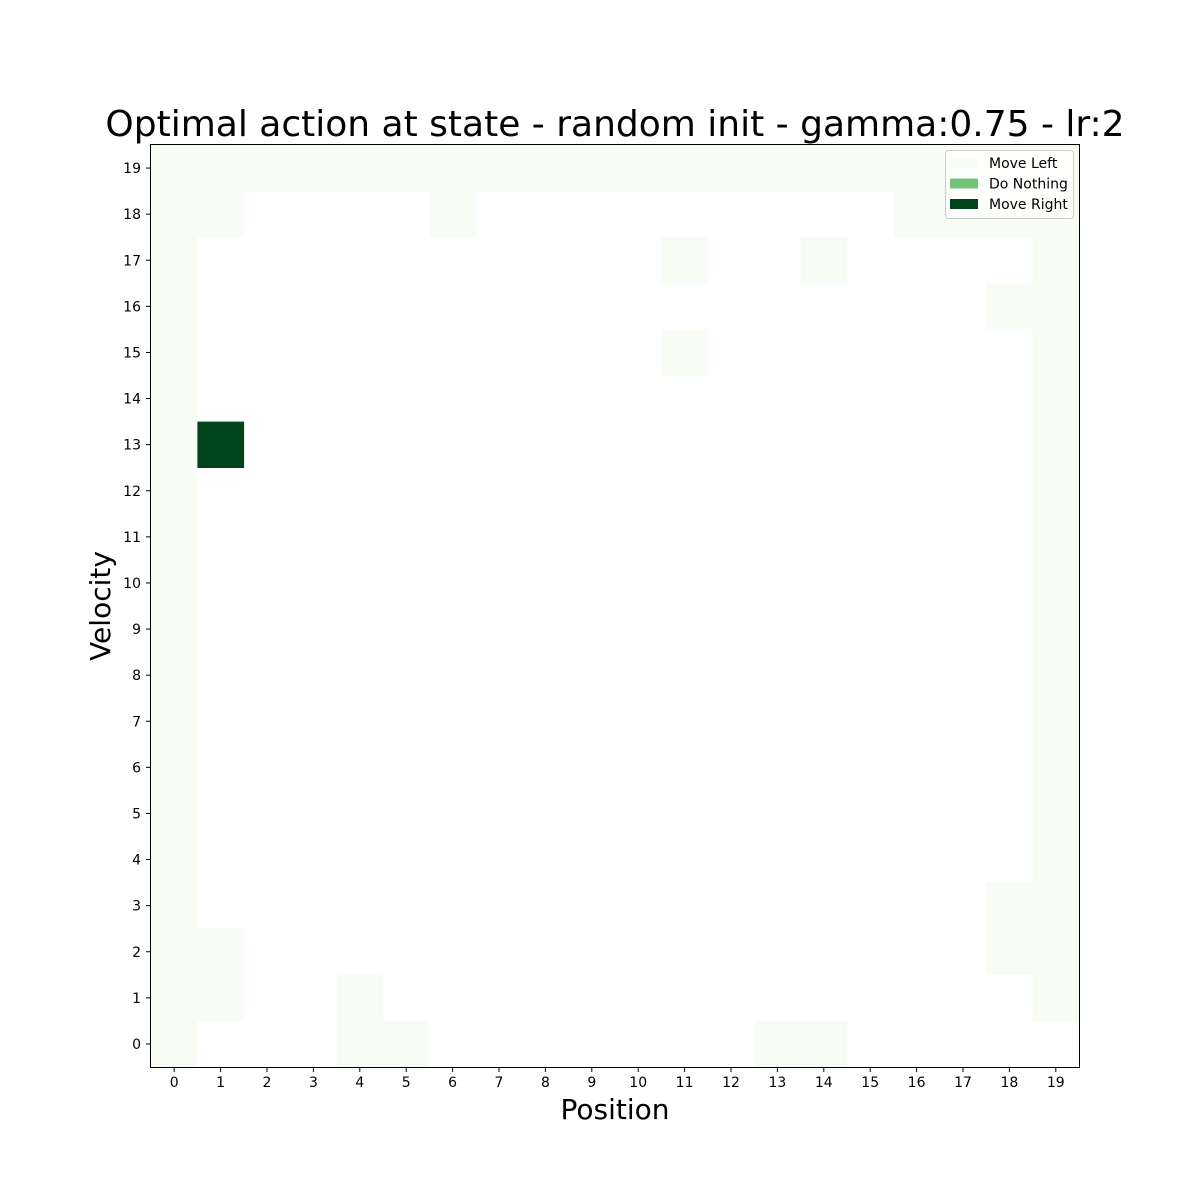  Describe the element at coordinates (685, 1083) in the screenshot. I see `x-tick-label: 11` at that location.